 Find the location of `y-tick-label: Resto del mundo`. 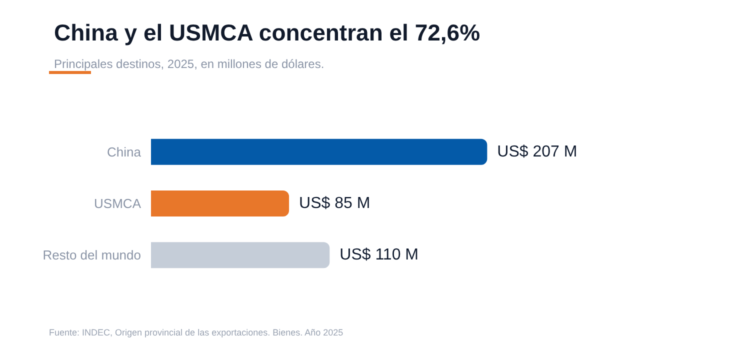

y-tick-label: Resto del mundo is located at coordinates (91, 255).